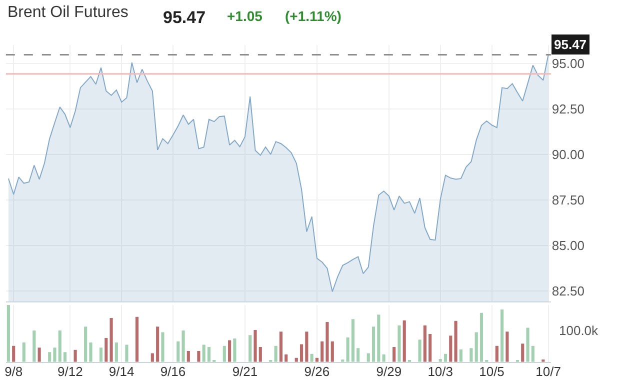 This screenshot has height=392, width=622. I want to click on x-tick-label: 9/26, so click(317, 371).